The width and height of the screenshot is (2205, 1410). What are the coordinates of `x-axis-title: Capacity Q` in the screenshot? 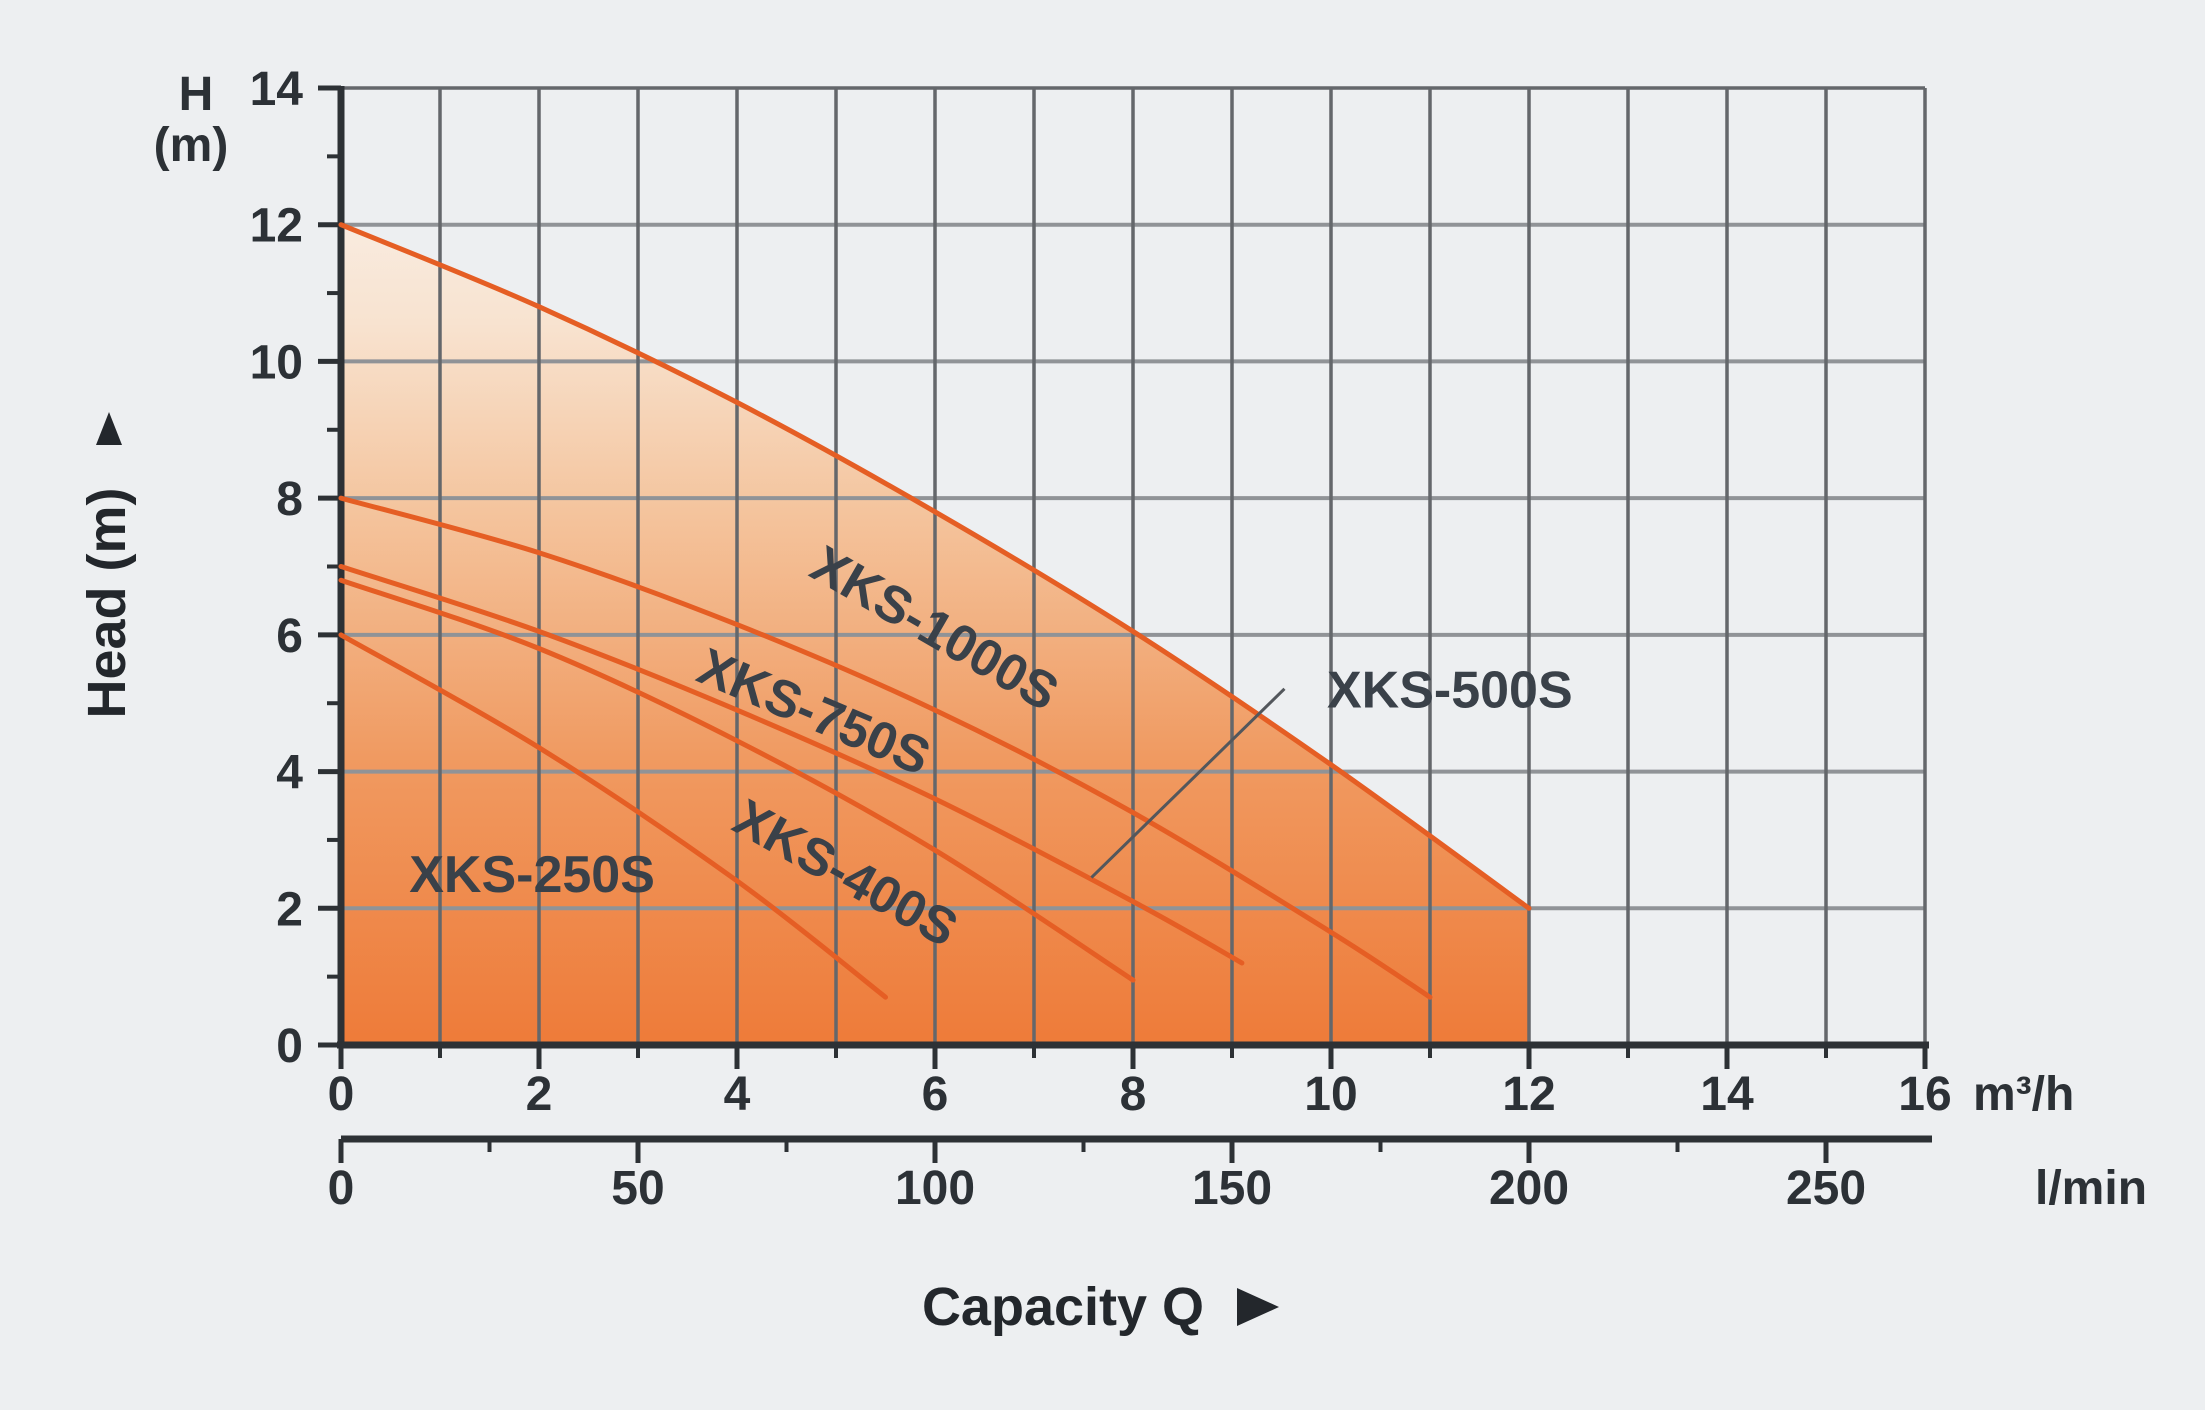 It's located at (1063, 1307).